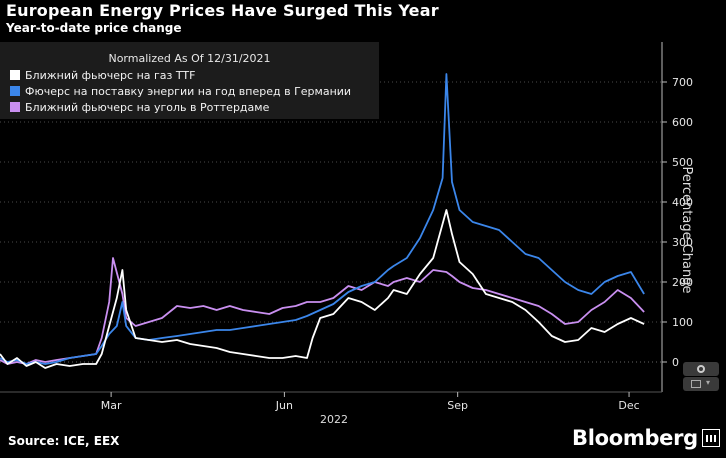  I want to click on bloomberg-logo-icon, so click(711, 438).